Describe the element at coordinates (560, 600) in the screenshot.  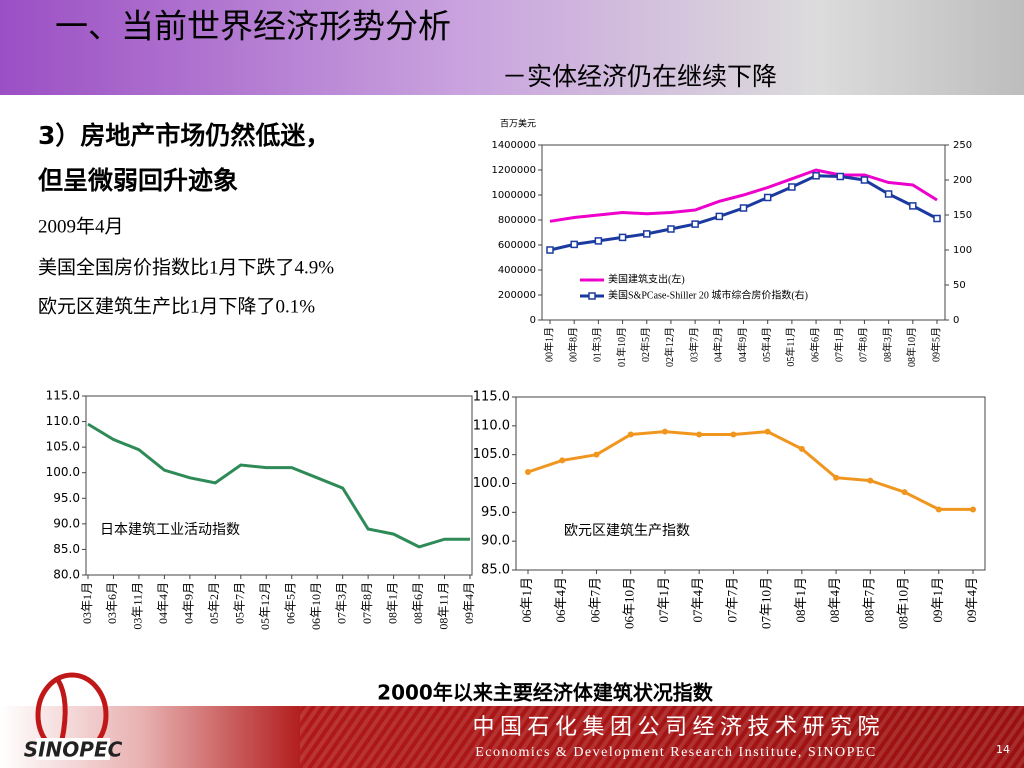
I see `x-tick-label: 06年4月` at that location.